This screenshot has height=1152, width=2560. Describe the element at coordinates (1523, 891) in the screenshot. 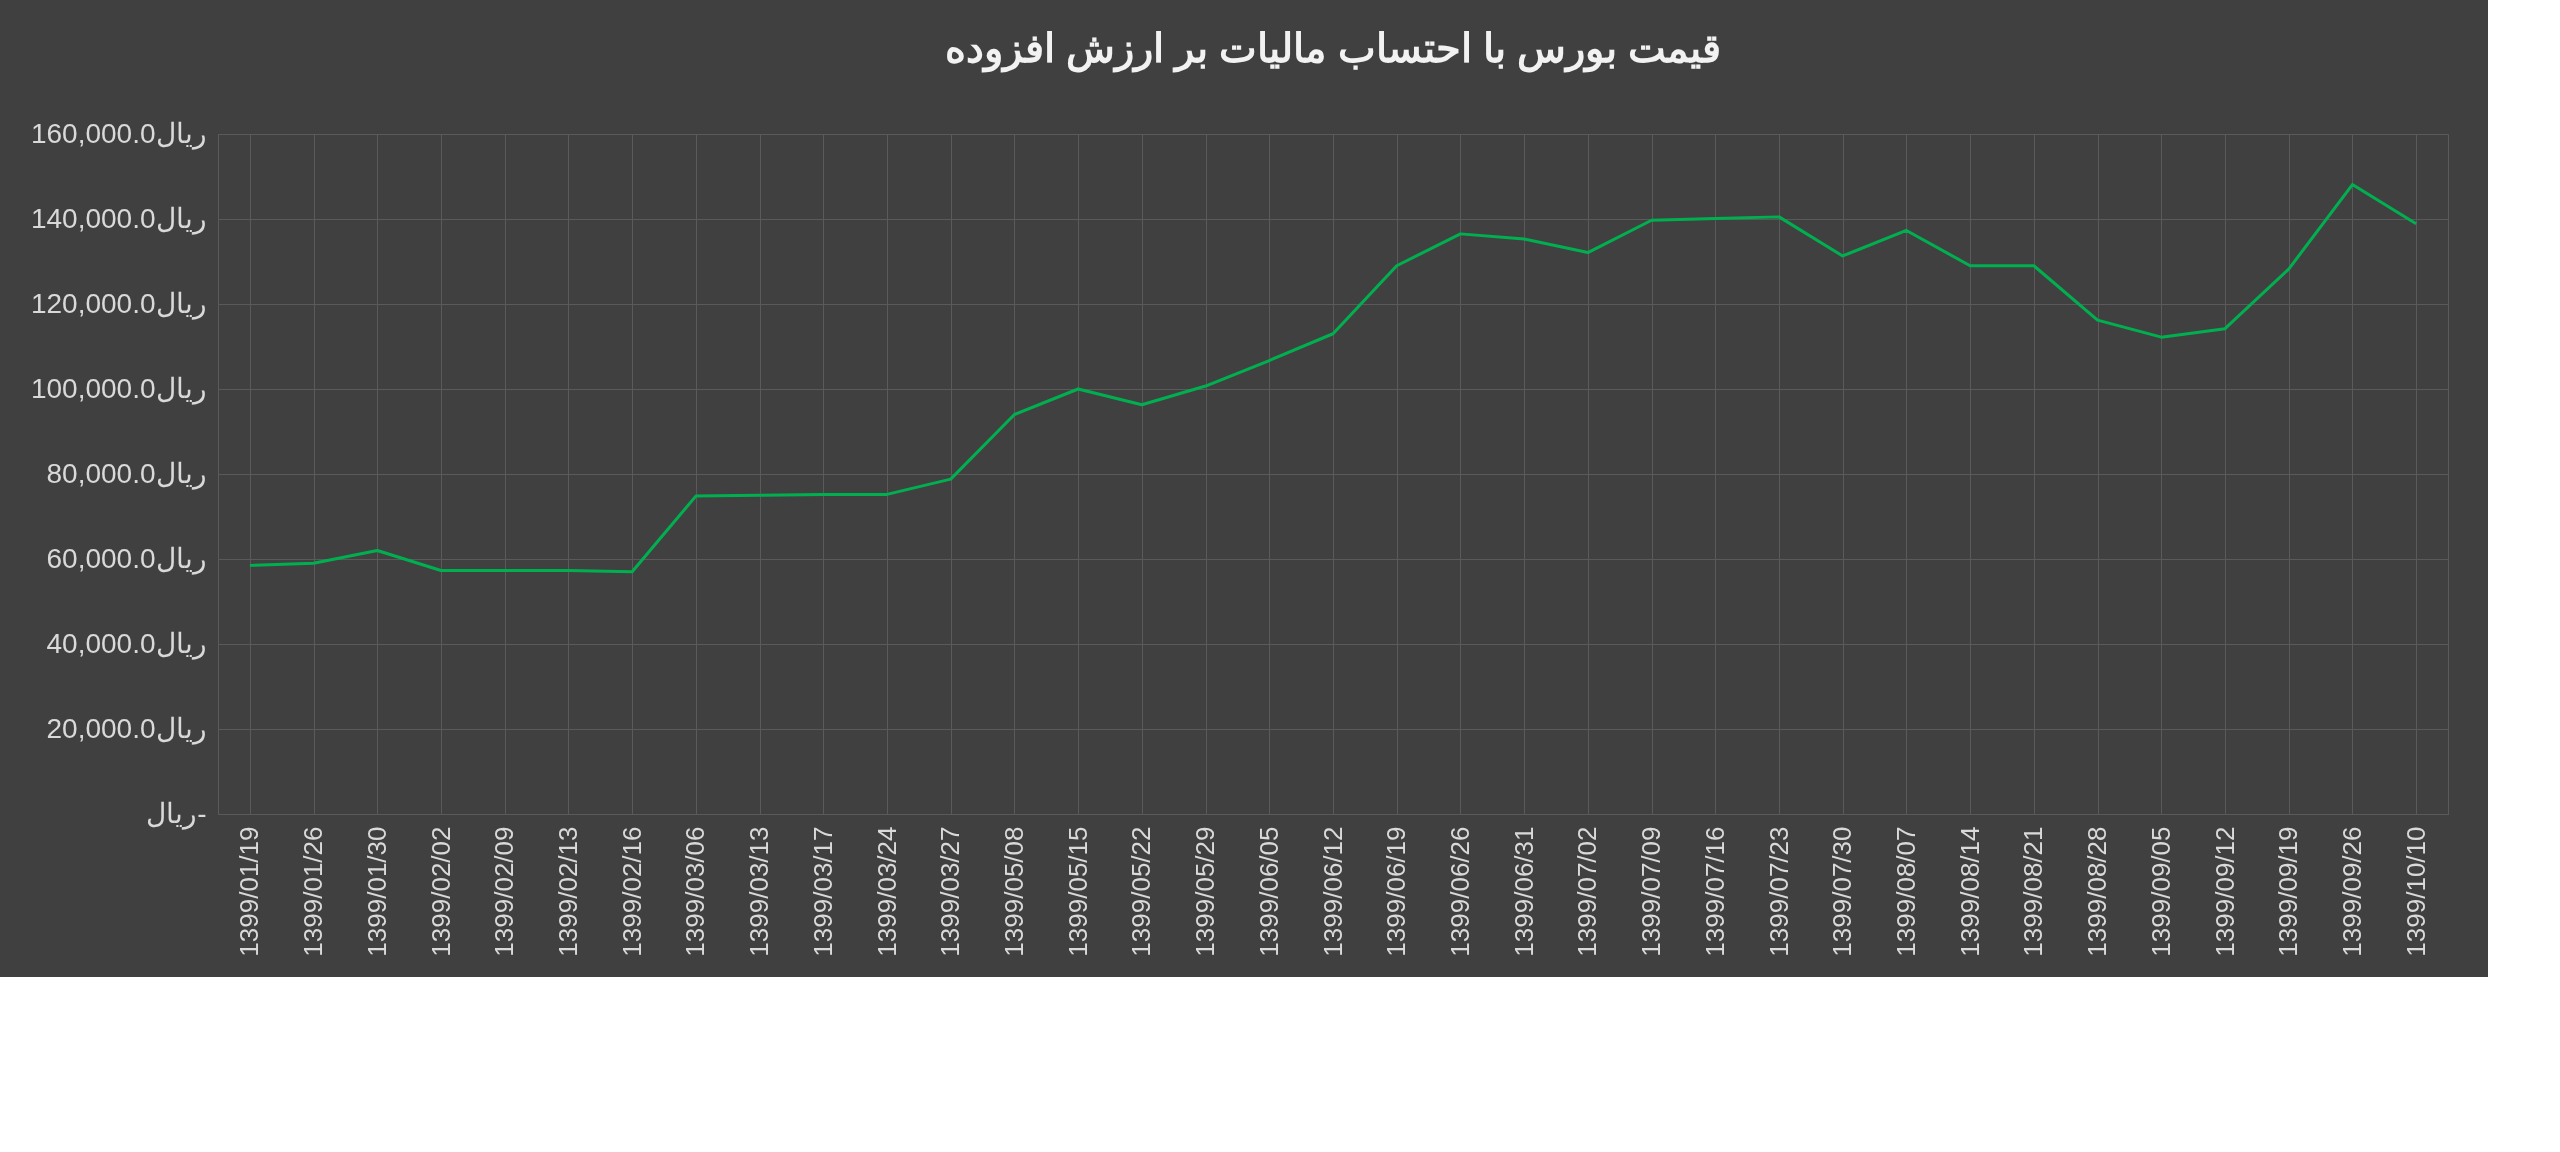

I see `x-tick-label: 1399/06/31` at that location.